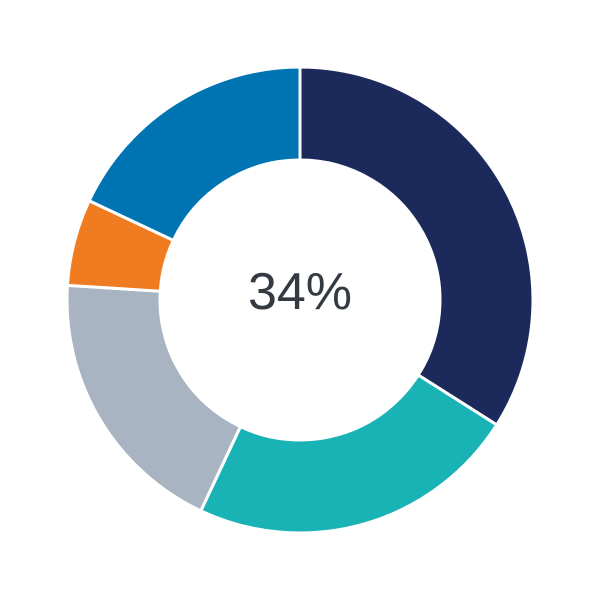 The width and height of the screenshot is (600, 600). Describe the element at coordinates (300, 292) in the screenshot. I see `center-label: 34%` at that location.